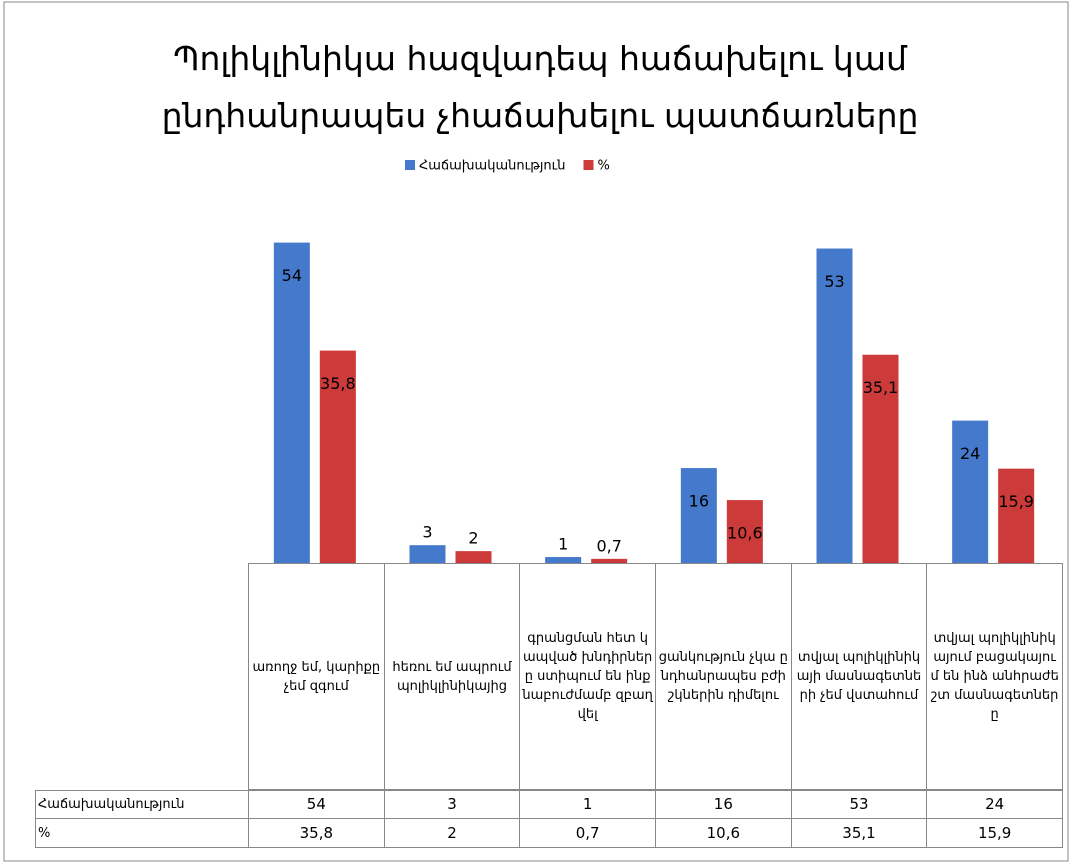  I want to click on table-value: 3, so click(452, 804).